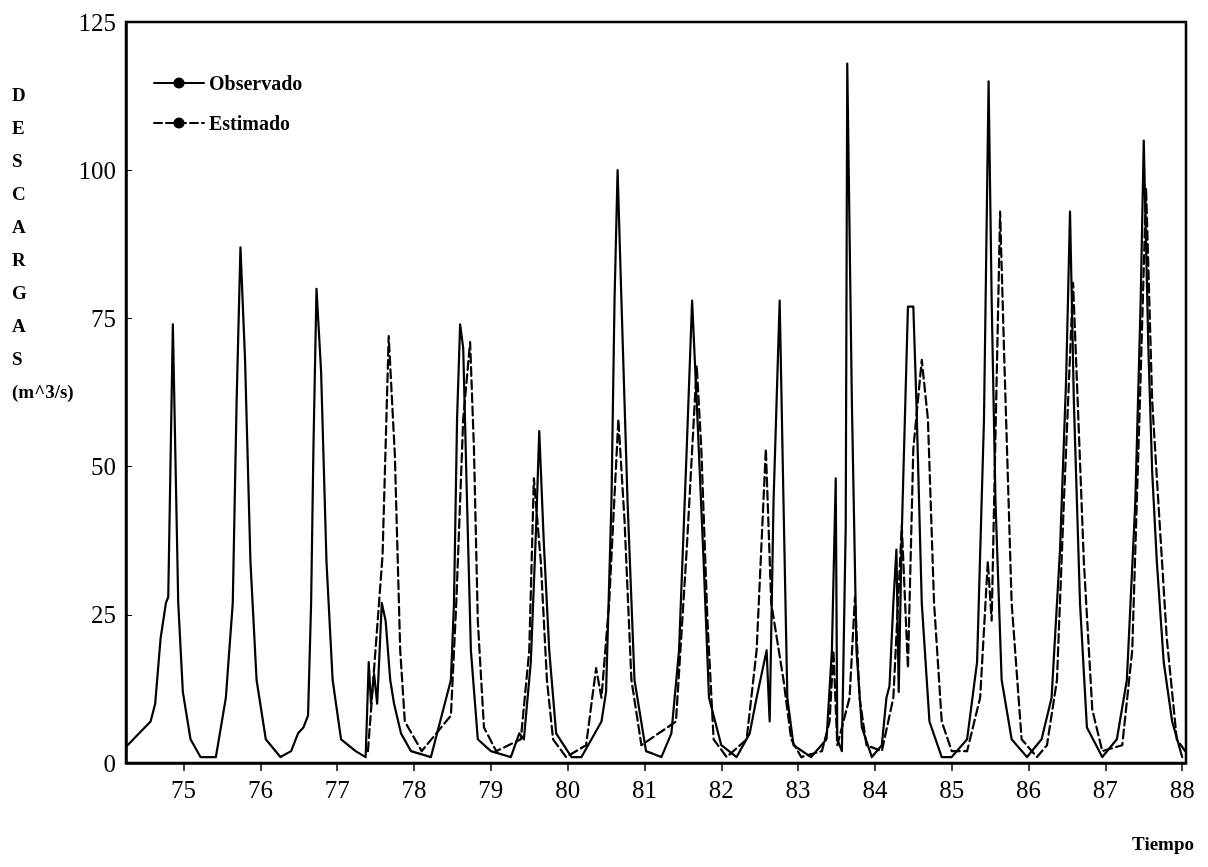  I want to click on y-tick-label: 100, so click(97, 170).